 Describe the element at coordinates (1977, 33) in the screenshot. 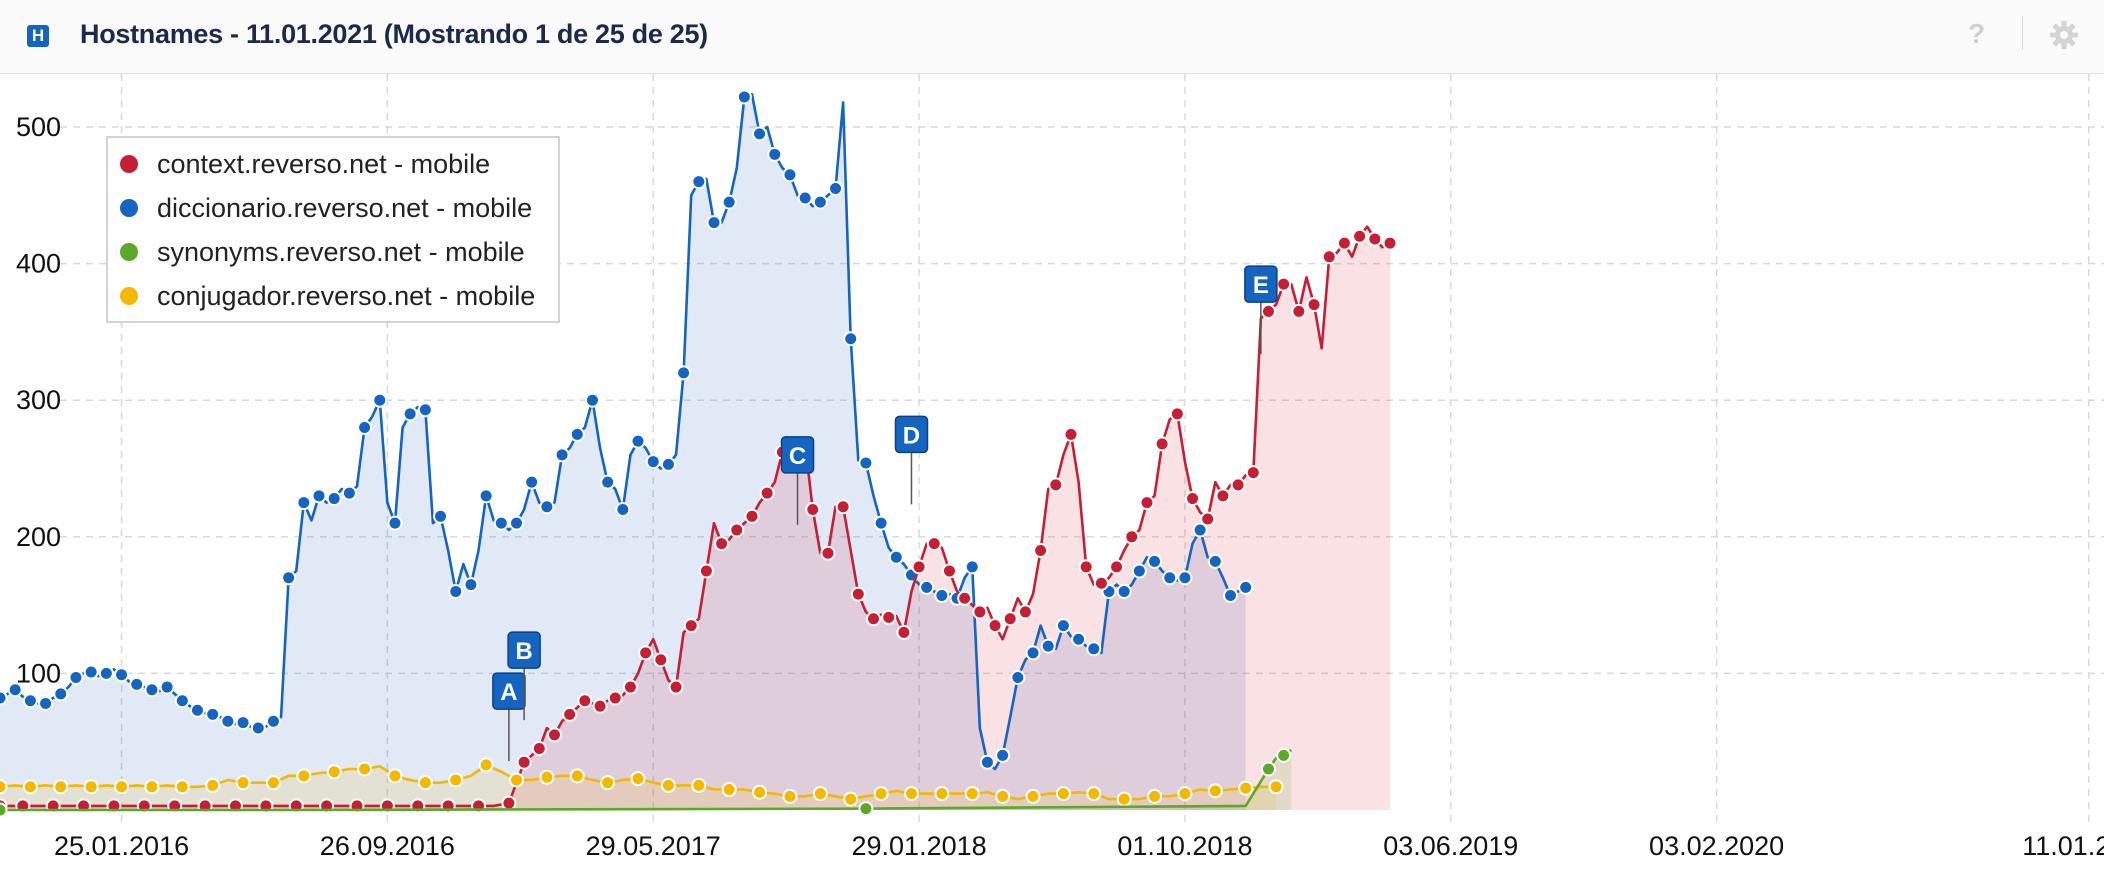

I see `help-icon: ?` at that location.